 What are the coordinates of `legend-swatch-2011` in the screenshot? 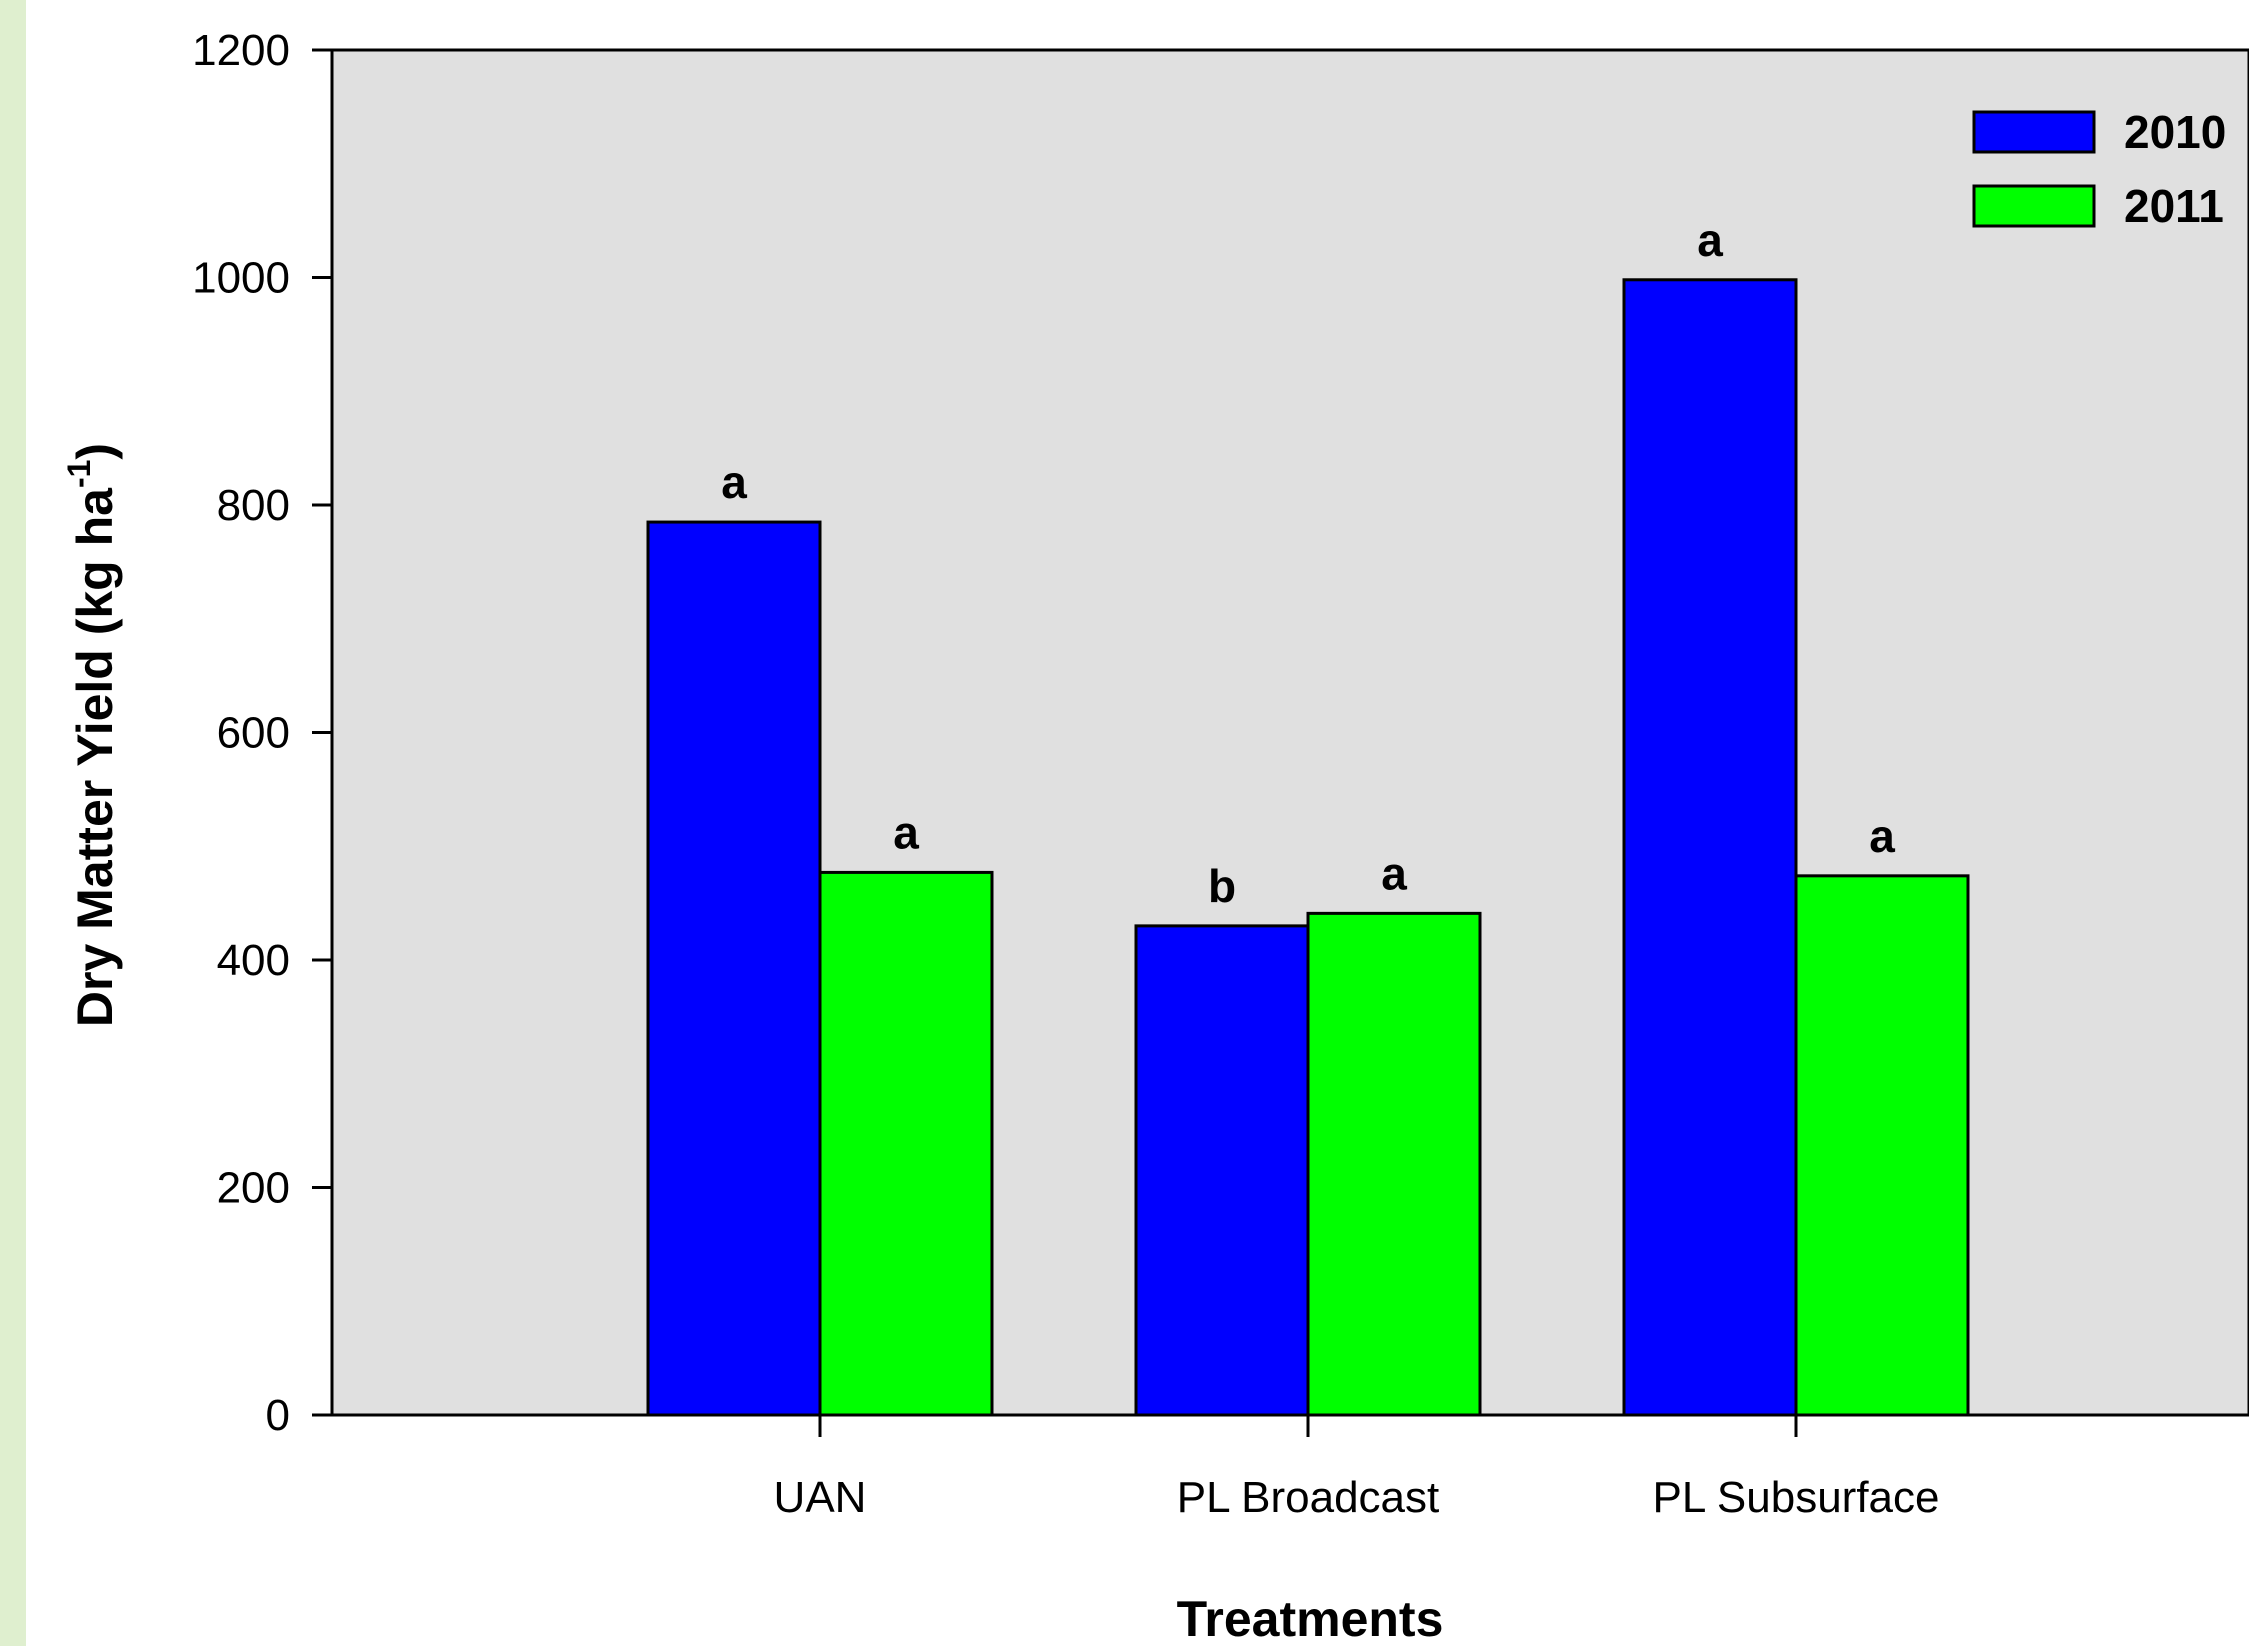 It's located at (2034, 206).